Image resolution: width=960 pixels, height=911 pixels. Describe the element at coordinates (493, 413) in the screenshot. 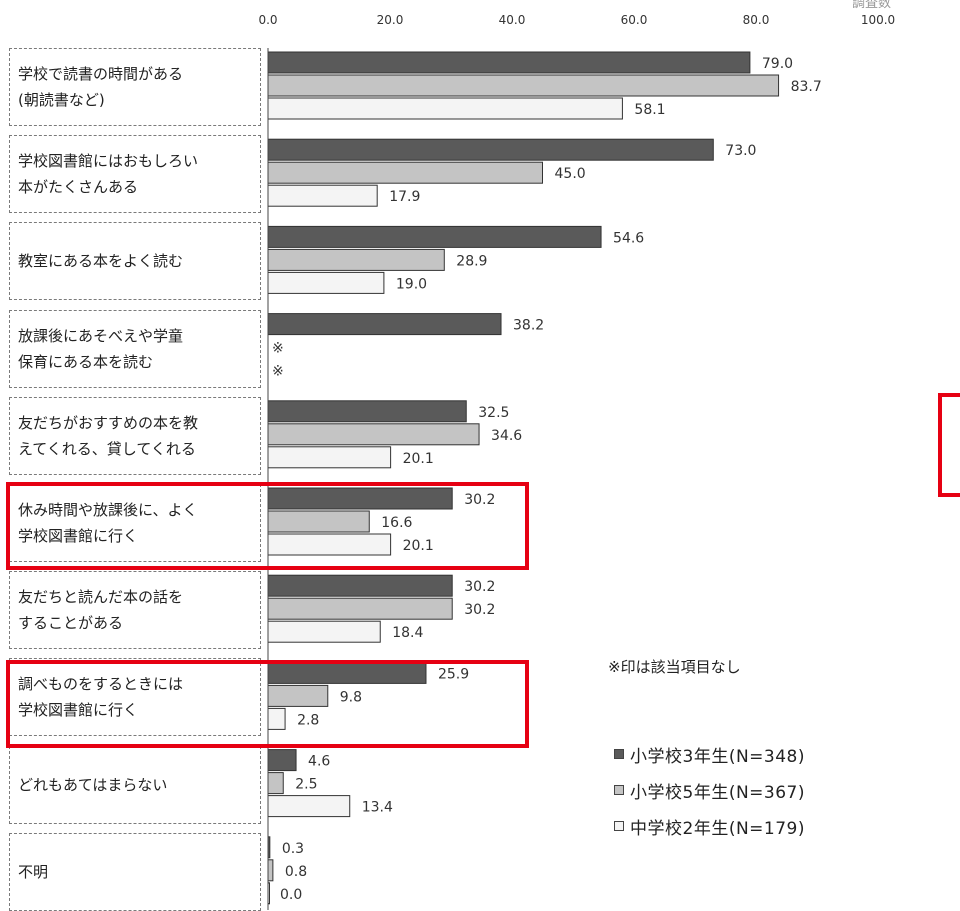

I see `bar-value-label: 32.5` at that location.